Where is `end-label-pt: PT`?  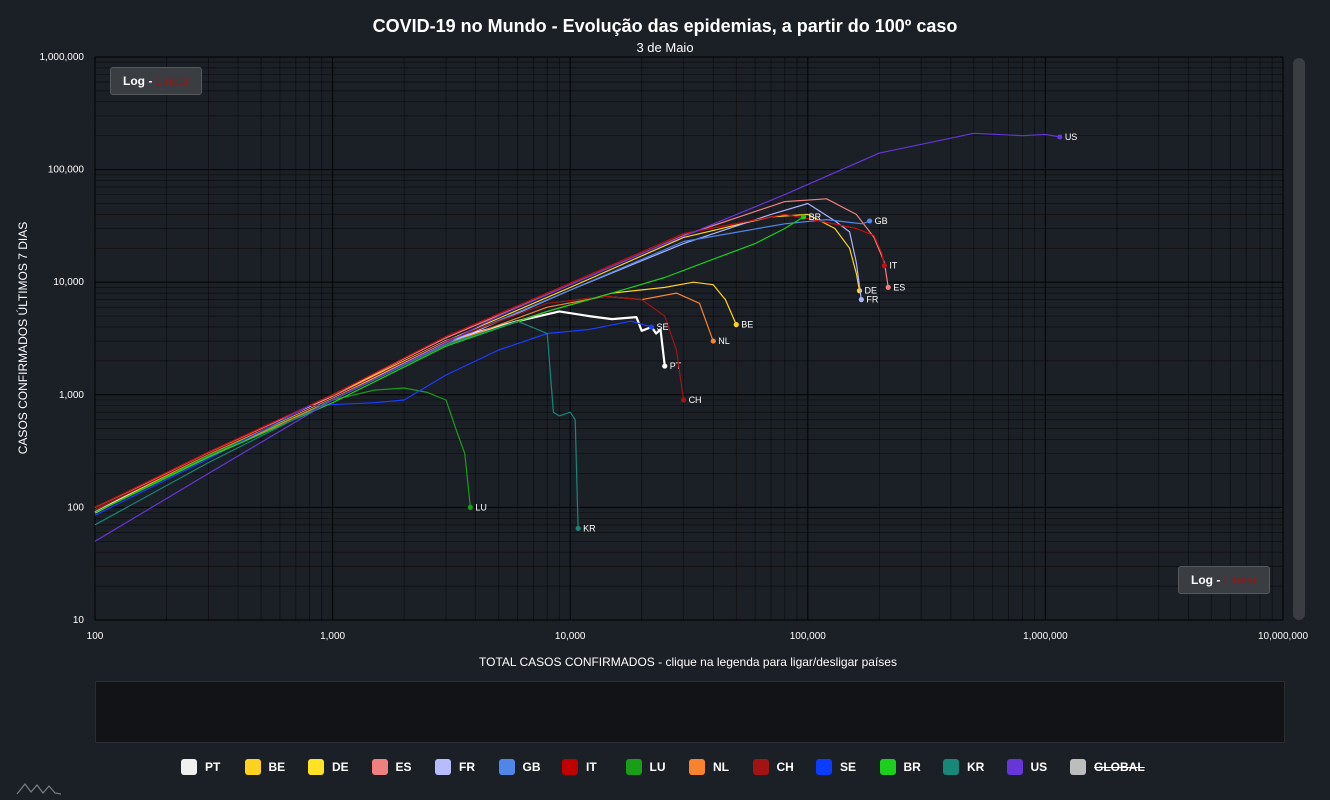 end-label-pt: PT is located at coordinates (676, 366).